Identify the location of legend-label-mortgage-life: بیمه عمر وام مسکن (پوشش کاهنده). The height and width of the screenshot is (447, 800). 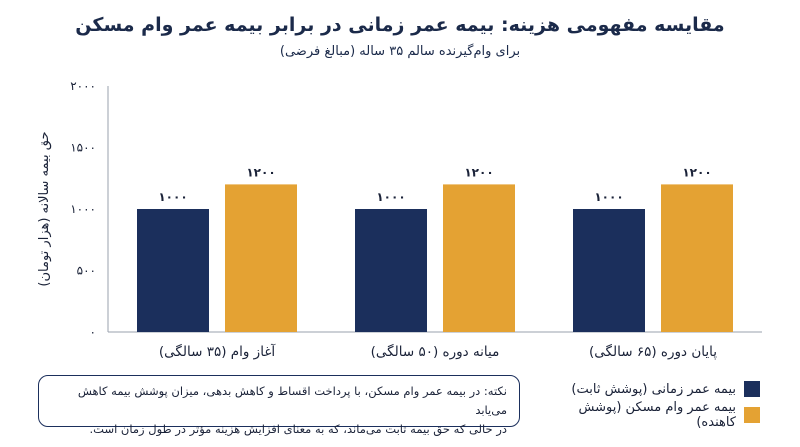
(657, 415).